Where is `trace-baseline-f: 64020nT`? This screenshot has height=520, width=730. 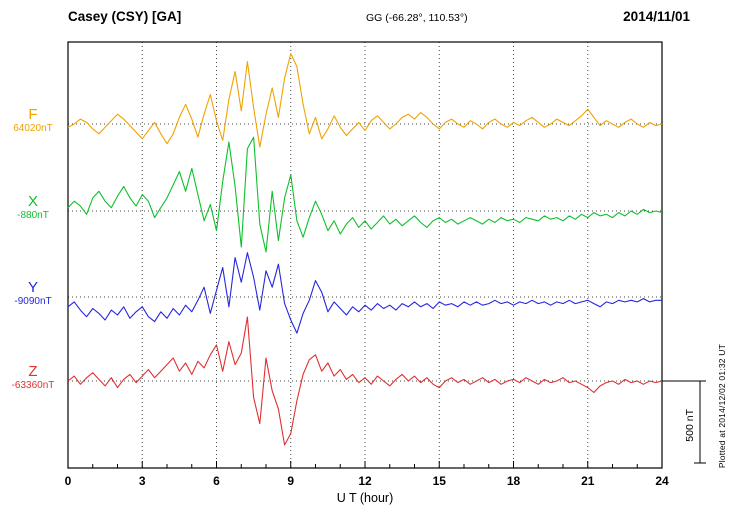 trace-baseline-f: 64020nT is located at coordinates (33, 129).